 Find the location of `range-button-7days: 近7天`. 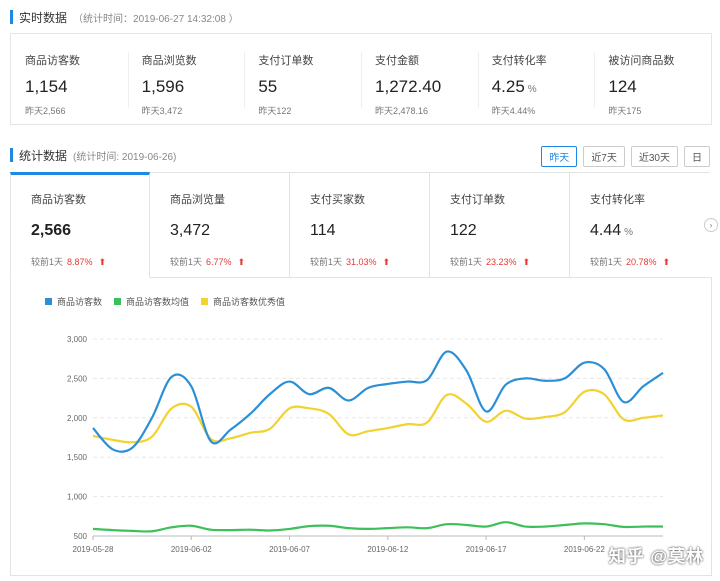

range-button-7days: 近7天 is located at coordinates (604, 156).